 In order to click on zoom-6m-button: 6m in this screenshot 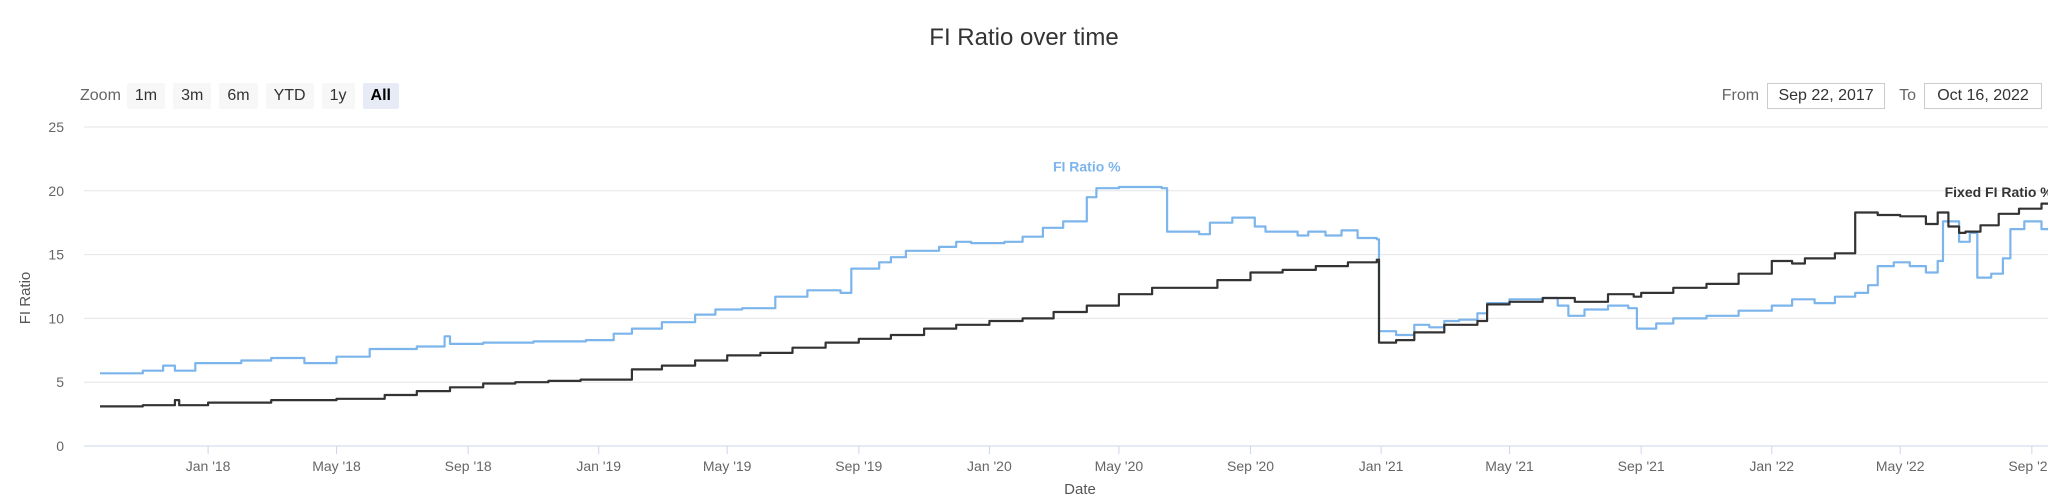, I will do `click(238, 96)`.